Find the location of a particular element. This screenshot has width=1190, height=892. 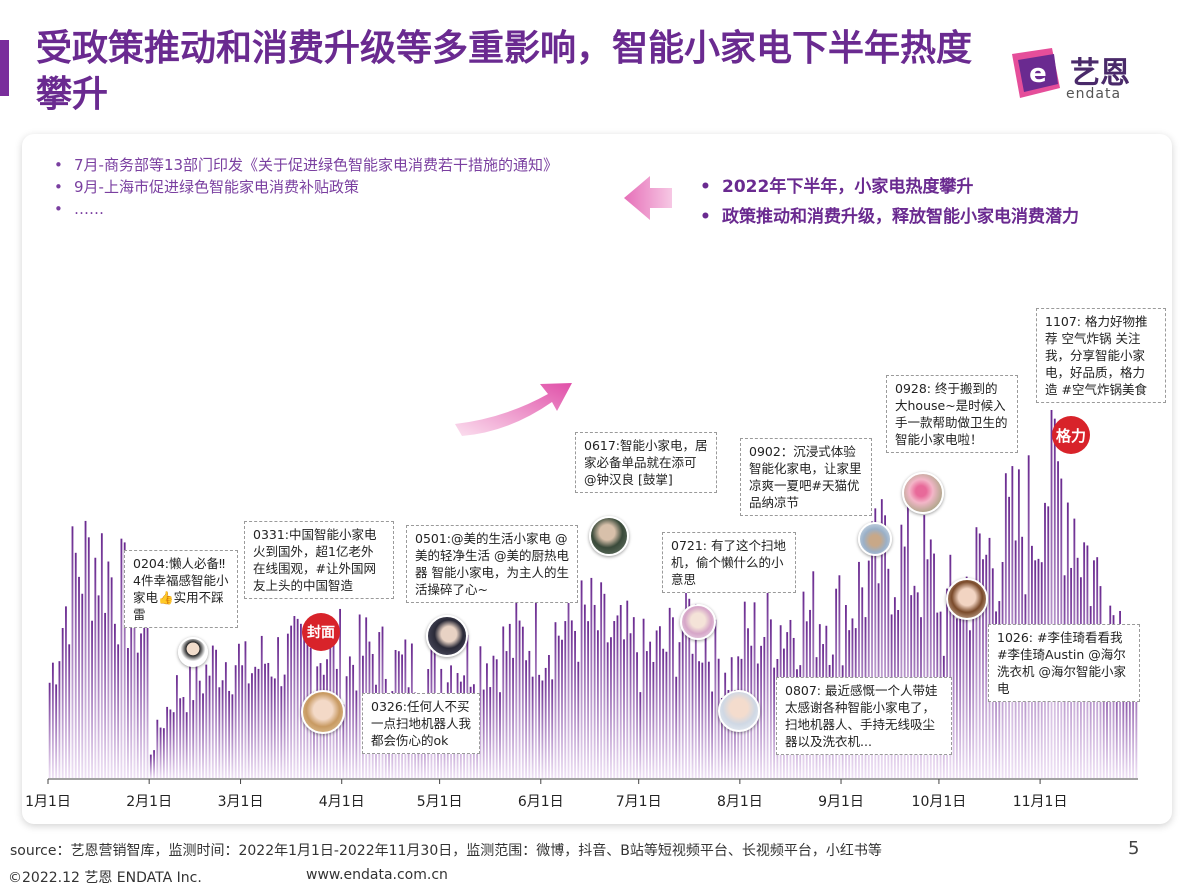

x-tick-label: 7月1日 is located at coordinates (639, 802).